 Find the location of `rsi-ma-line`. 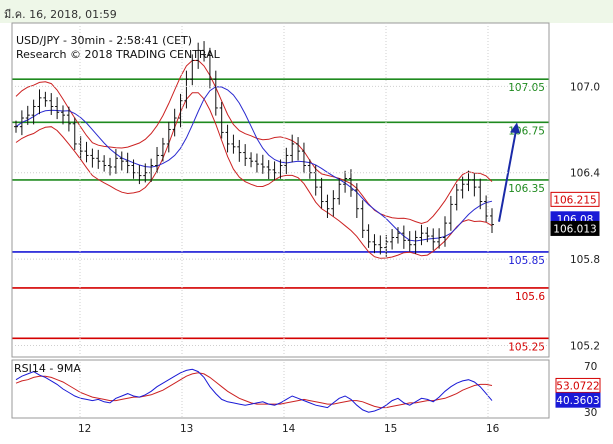

rsi-ma-line is located at coordinates (254, 390).